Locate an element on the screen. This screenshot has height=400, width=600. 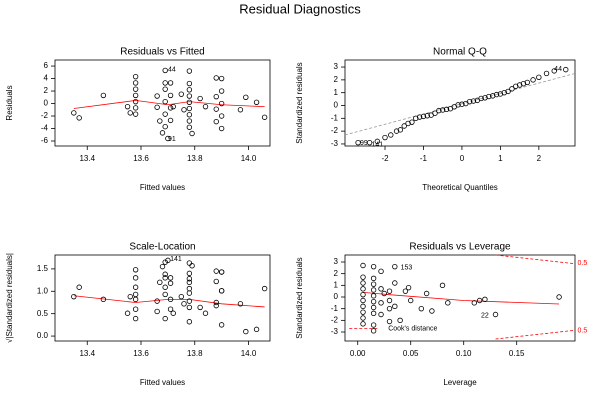
panel-title: Scale-Location is located at coordinates (162, 247).